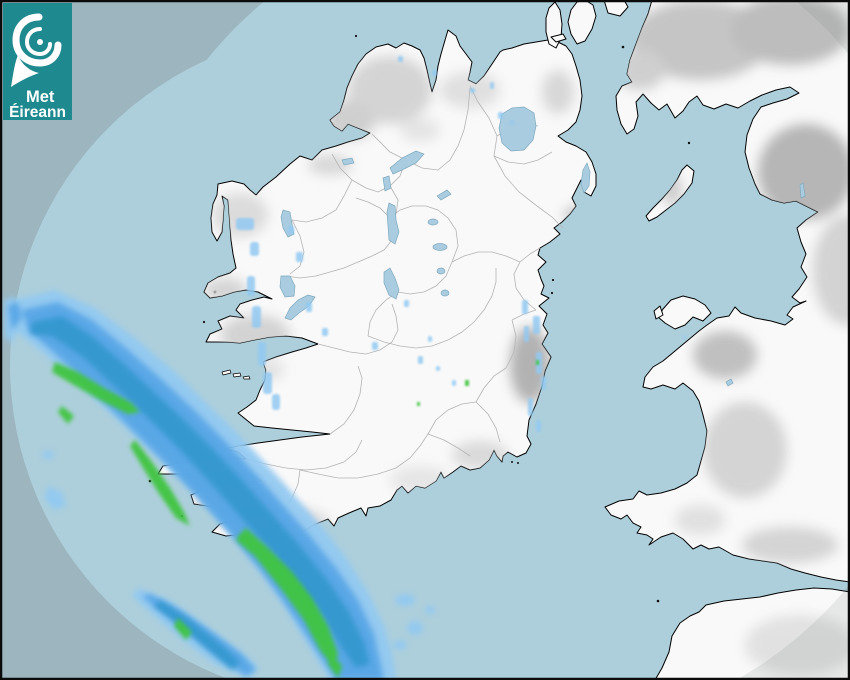 This screenshot has width=850, height=680. I want to click on land-echo-green-dots, so click(478, 383).